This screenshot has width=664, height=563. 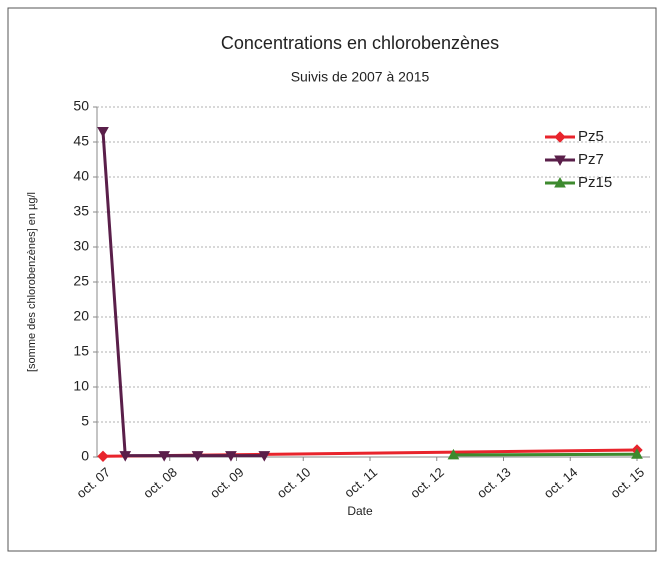 I want to click on y-tick-label: 40, so click(x=81, y=176).